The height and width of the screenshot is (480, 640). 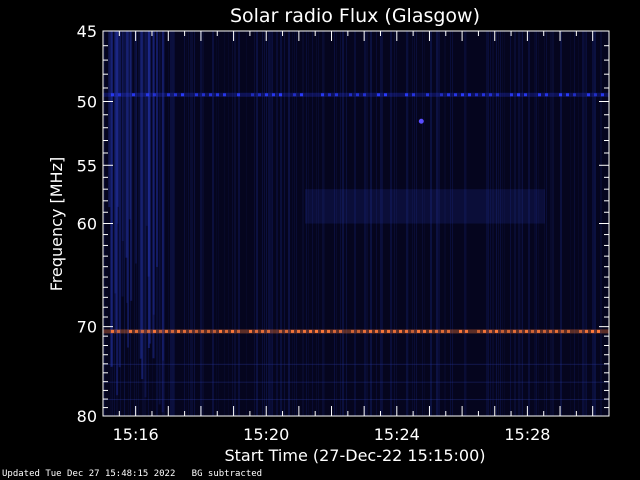 What do you see at coordinates (425, 206) in the screenshot?
I see `diffuse-emission` at bounding box center [425, 206].